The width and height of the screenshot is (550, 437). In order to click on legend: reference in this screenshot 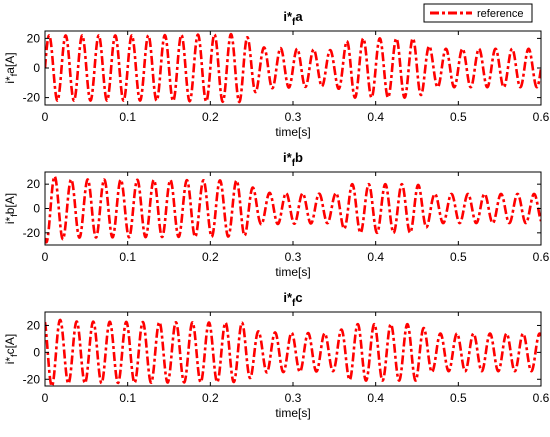, I will do `click(478, 13)`.